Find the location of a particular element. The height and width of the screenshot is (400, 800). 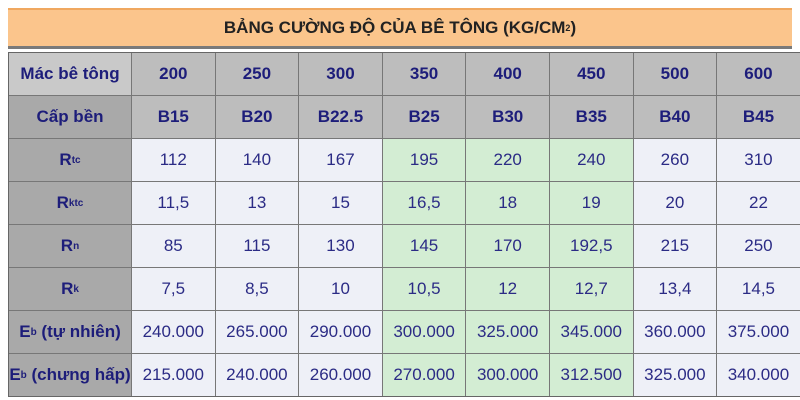

table-cell: 220 is located at coordinates (507, 160).